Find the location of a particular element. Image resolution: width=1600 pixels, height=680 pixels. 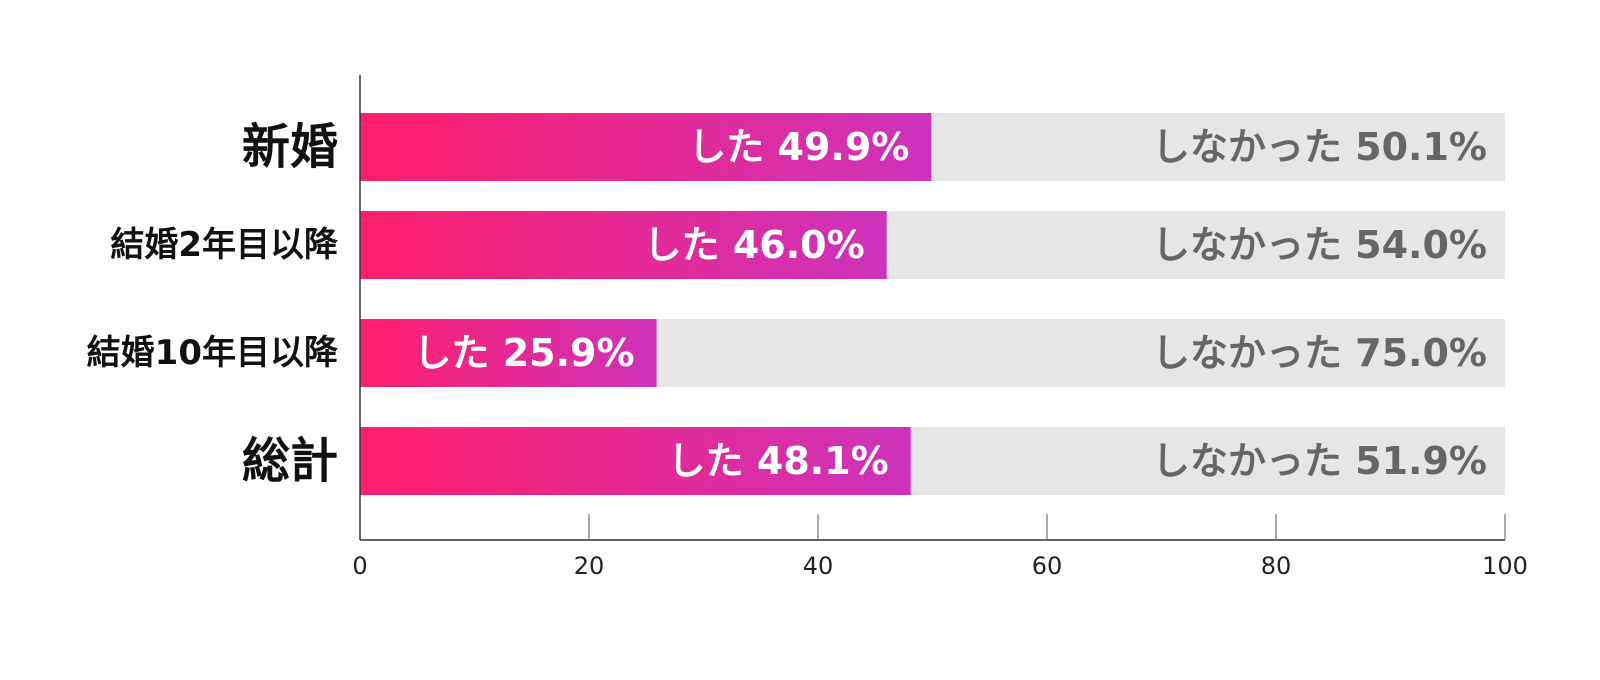

x-tick-label-80: 80 is located at coordinates (1276, 566).